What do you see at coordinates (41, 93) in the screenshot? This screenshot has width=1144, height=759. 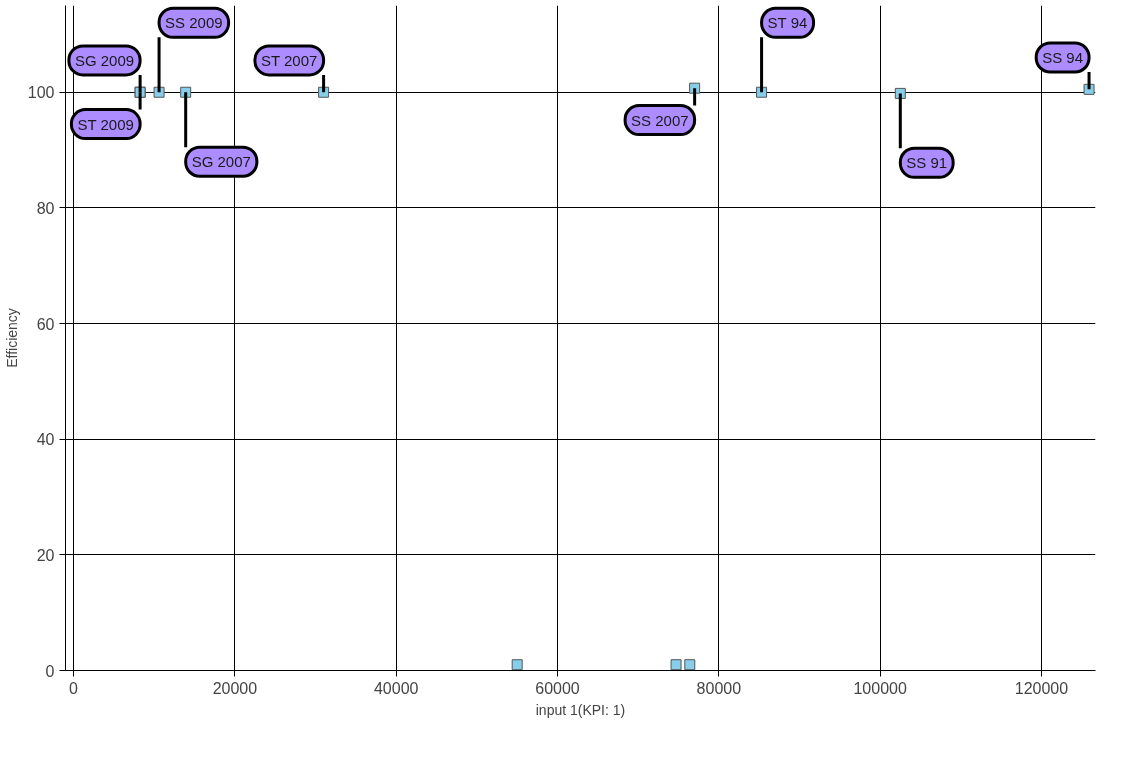 I see `y-tick-label: 100` at bounding box center [41, 93].